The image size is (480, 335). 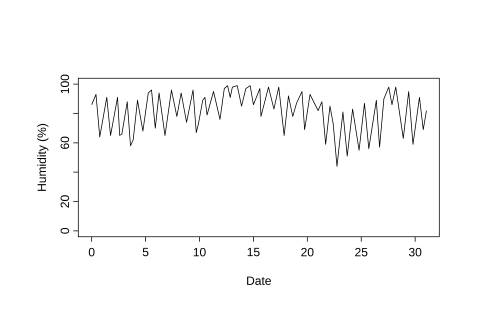 I want to click on y-tick-label: 0, so click(x=65, y=231).